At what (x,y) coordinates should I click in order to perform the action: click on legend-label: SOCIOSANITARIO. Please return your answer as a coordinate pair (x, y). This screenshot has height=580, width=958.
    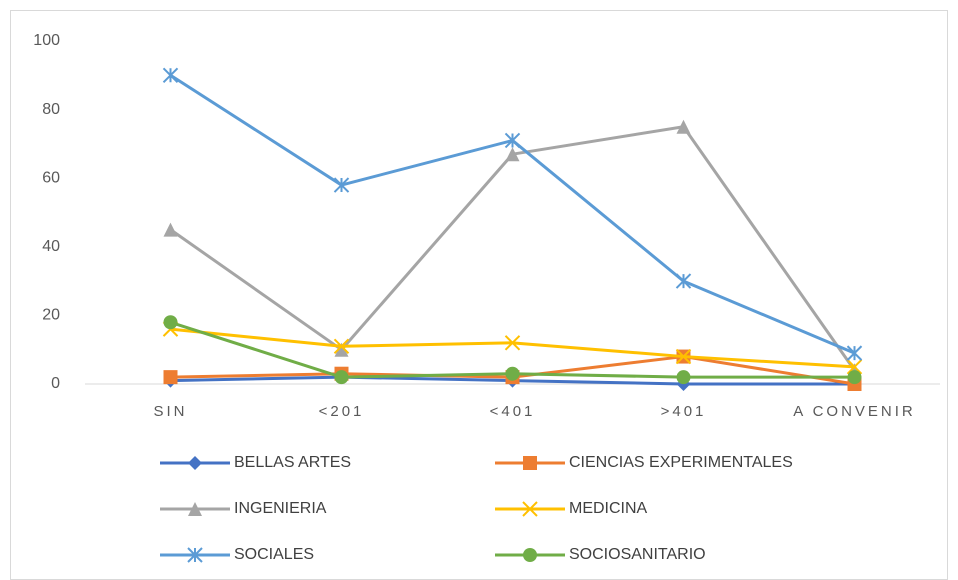
    Looking at the image, I should click on (637, 554).